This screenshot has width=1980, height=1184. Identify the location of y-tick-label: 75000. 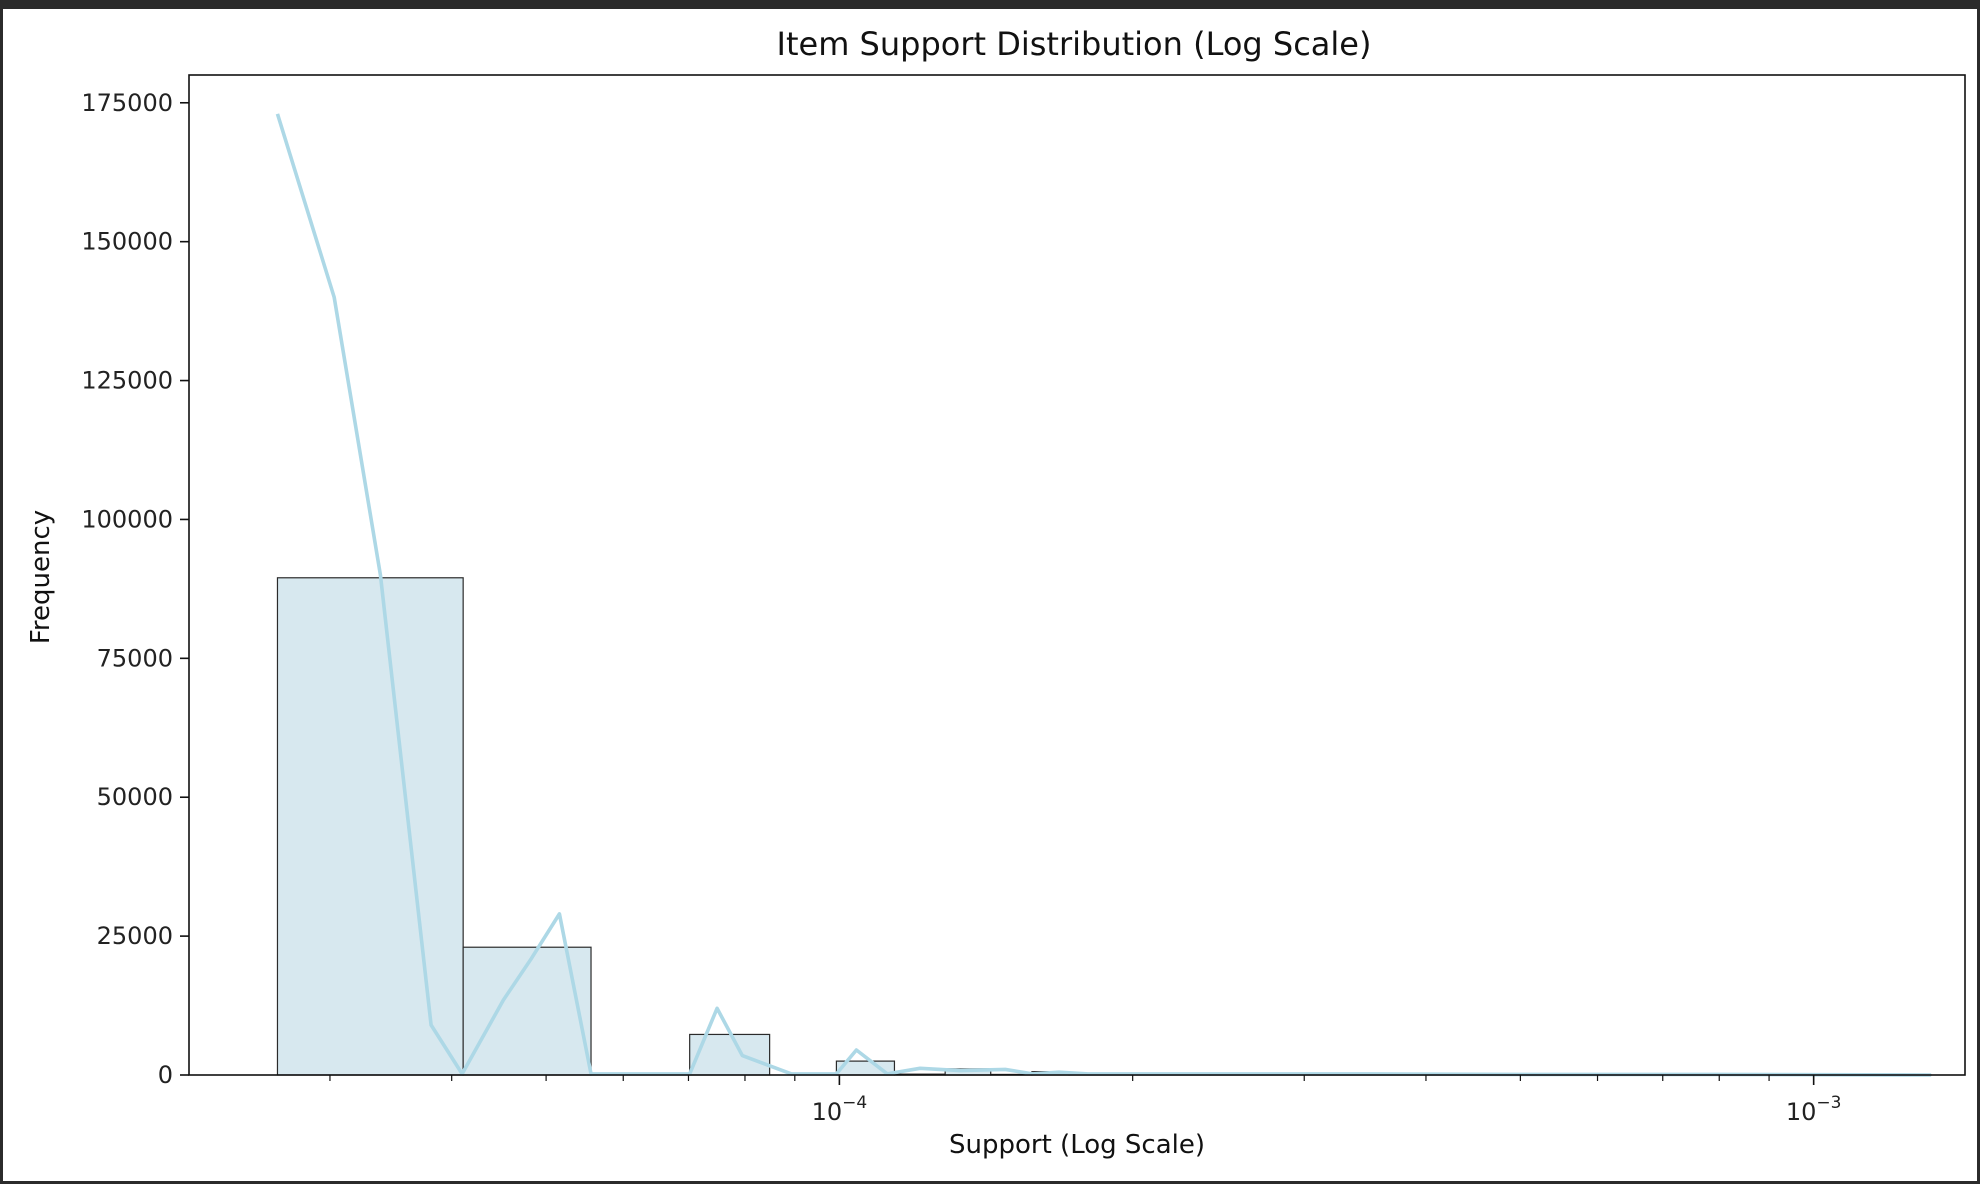
(135, 658).